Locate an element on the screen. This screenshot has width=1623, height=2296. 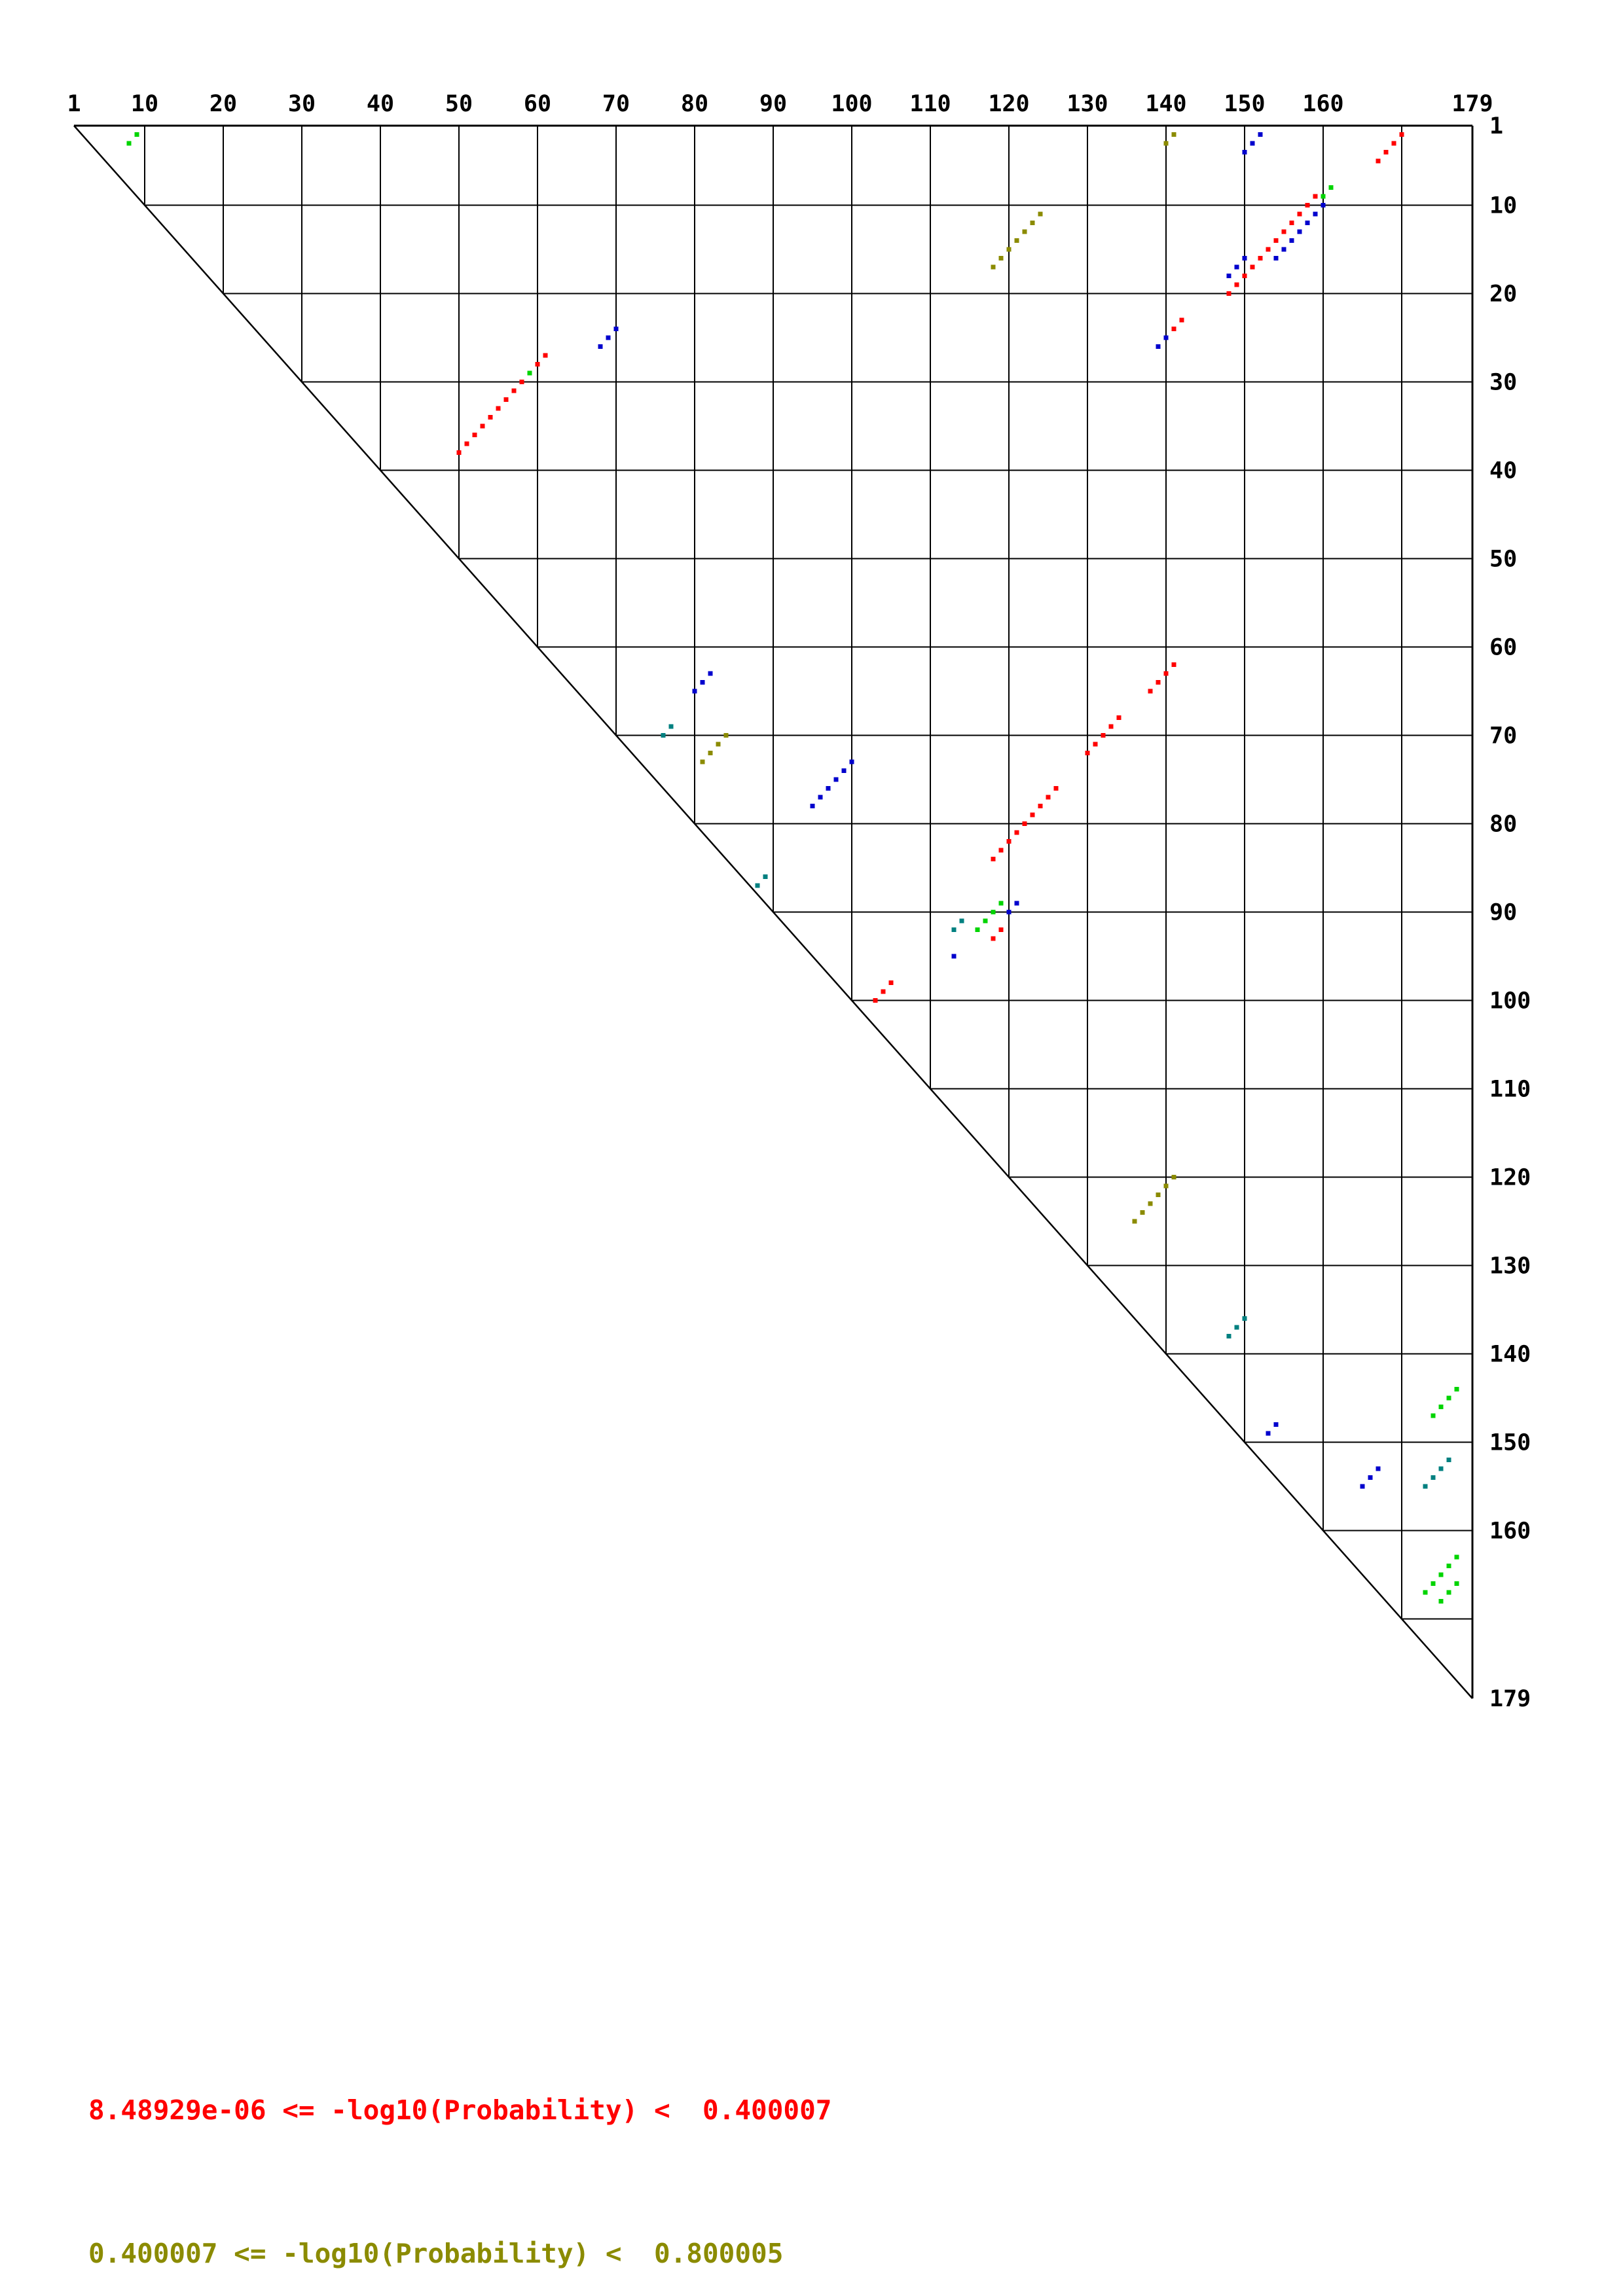
axis-tick-label-right: 1 is located at coordinates (1496, 126).